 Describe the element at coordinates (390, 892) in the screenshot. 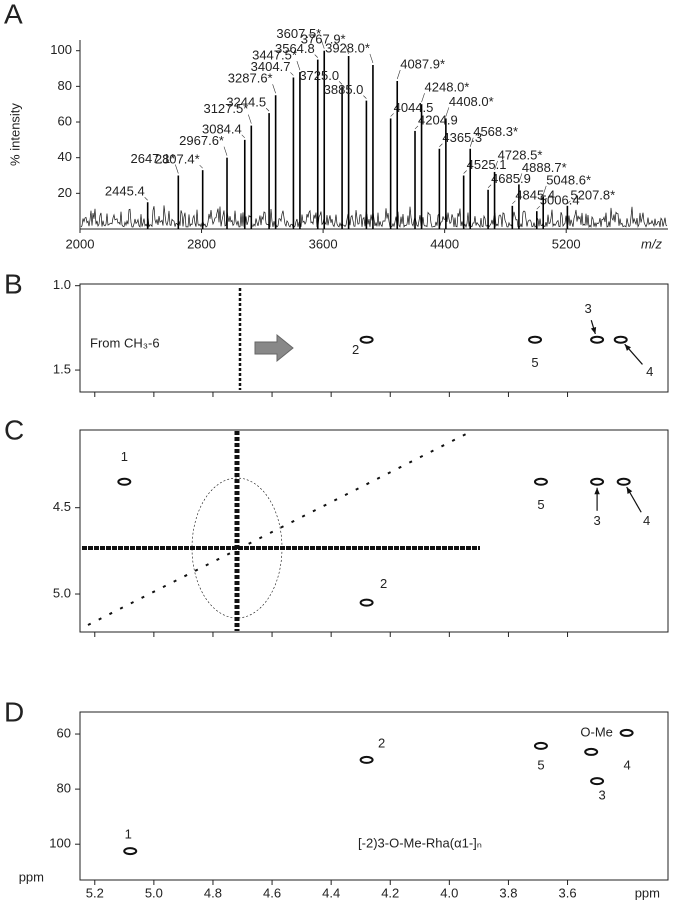

I see `x-tick-label: 4.2` at that location.